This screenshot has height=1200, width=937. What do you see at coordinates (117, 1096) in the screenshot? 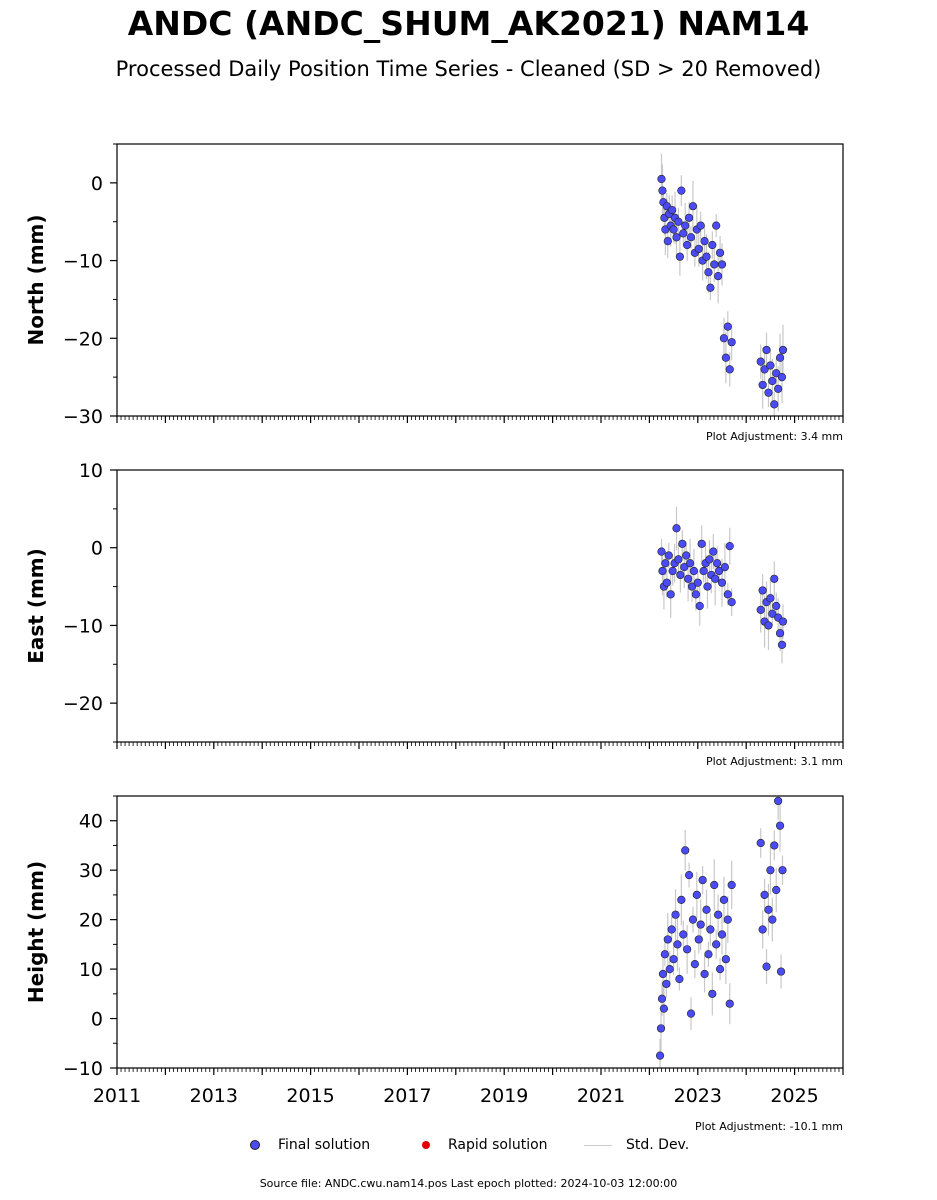
I see `x-tick-label: 2011` at bounding box center [117, 1096].